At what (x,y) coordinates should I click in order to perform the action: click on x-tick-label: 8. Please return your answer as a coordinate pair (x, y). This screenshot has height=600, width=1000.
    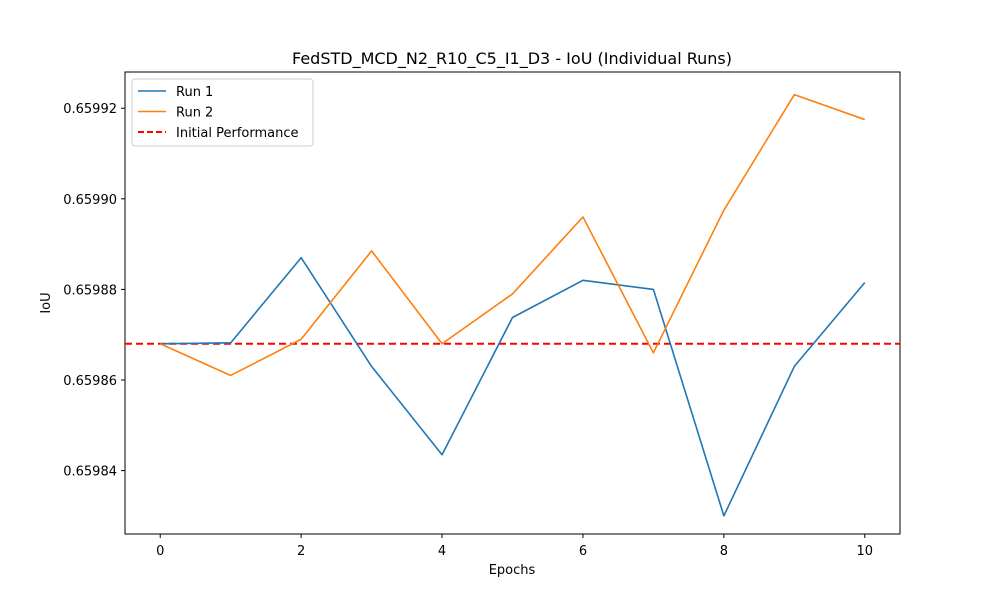
    Looking at the image, I should click on (724, 551).